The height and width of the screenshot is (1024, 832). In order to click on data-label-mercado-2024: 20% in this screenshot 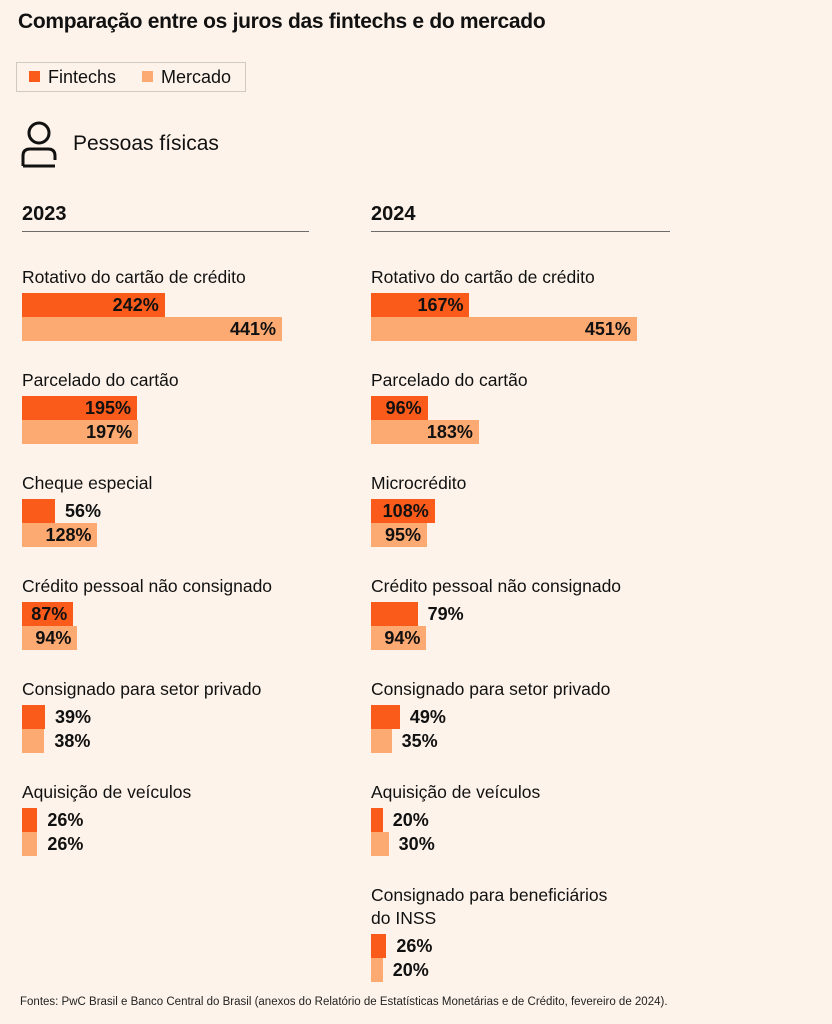, I will do `click(410, 970)`.